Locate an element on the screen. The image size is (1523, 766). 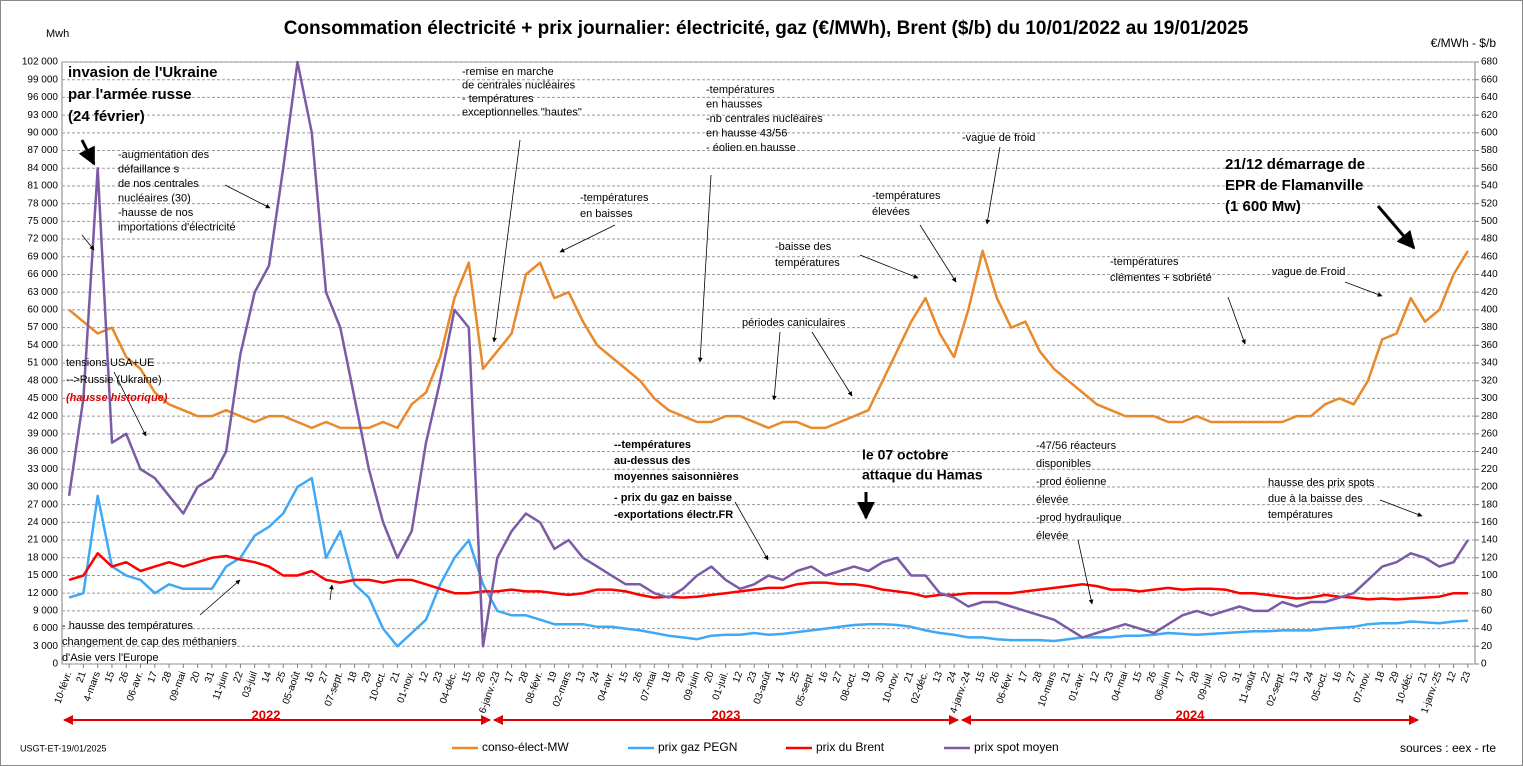
x-tick-label: 27 is located at coordinates (324, 677).